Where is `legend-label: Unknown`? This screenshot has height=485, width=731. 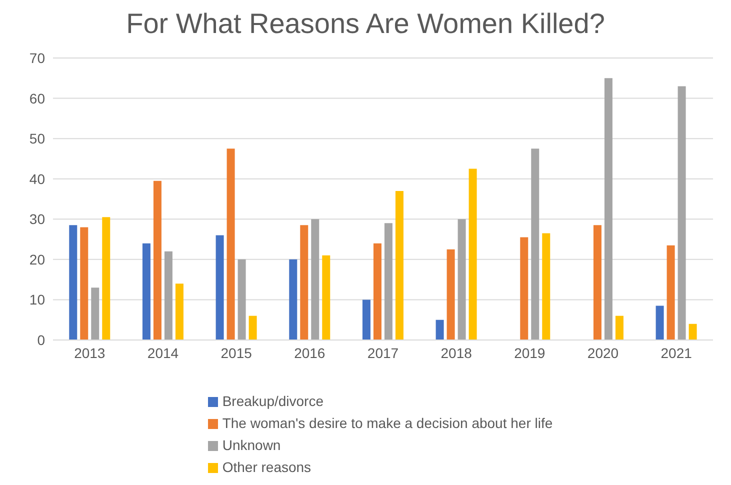 legend-label: Unknown is located at coordinates (251, 445).